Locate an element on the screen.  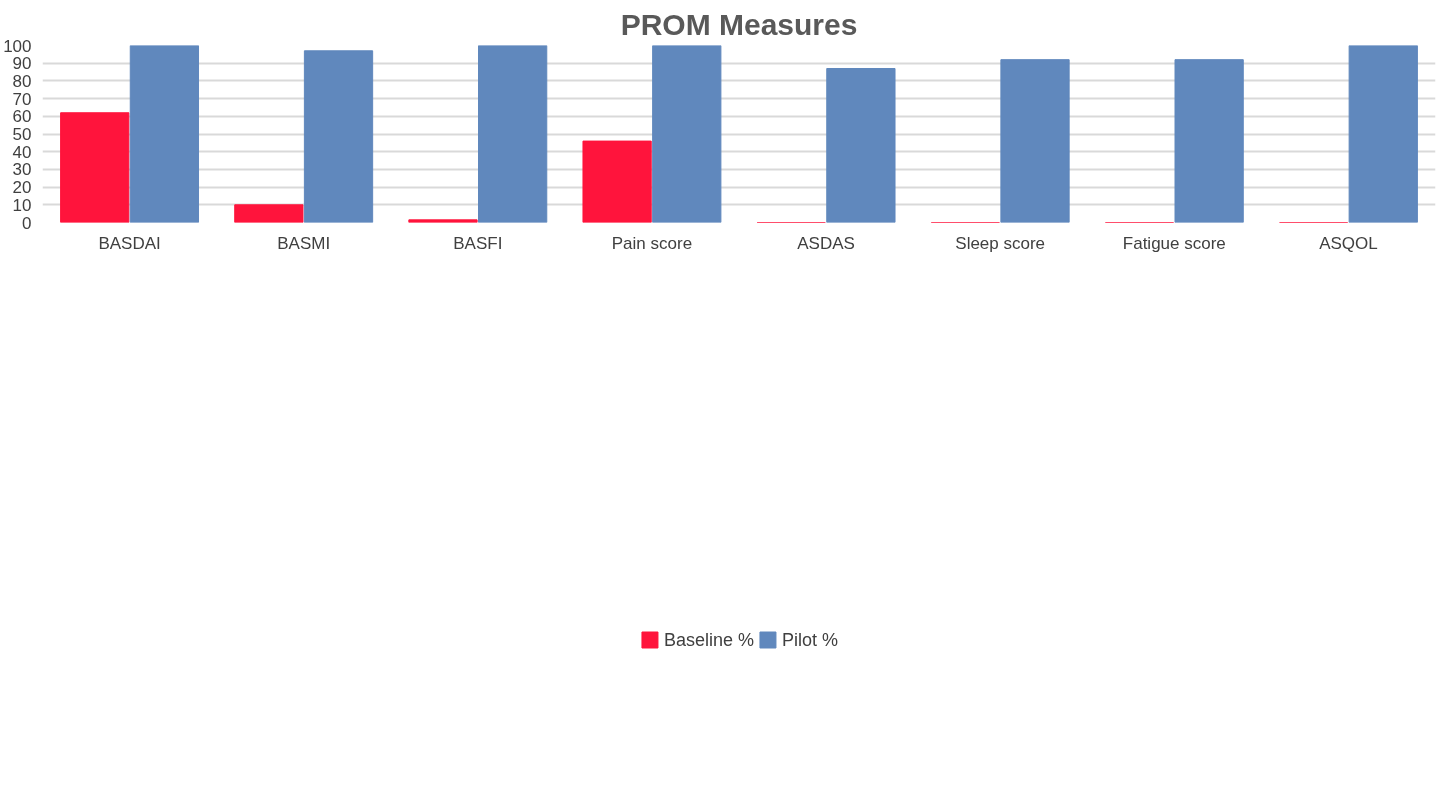
y-tick-label: 90 is located at coordinates (22, 64).